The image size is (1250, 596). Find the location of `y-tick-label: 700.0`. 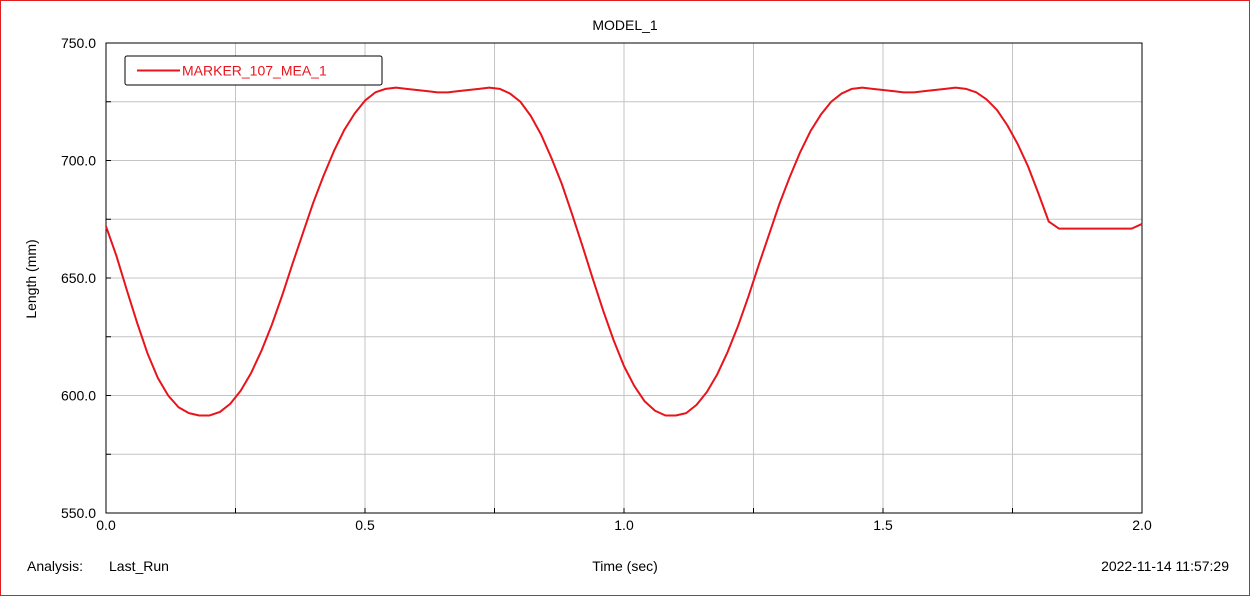

y-tick-label: 700.0 is located at coordinates (78, 161).